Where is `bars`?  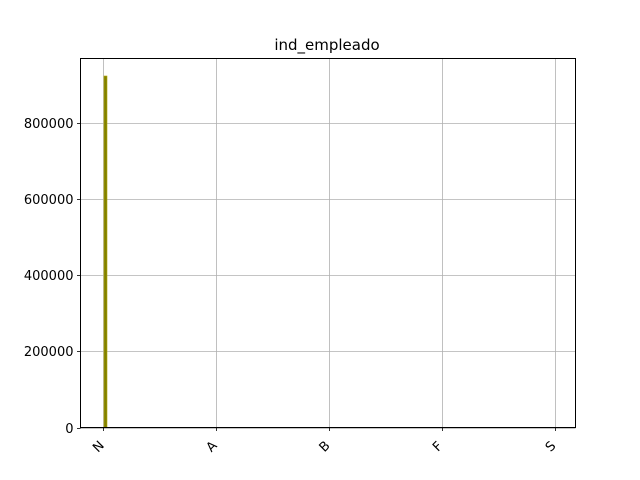
bars is located at coordinates (105, 251).